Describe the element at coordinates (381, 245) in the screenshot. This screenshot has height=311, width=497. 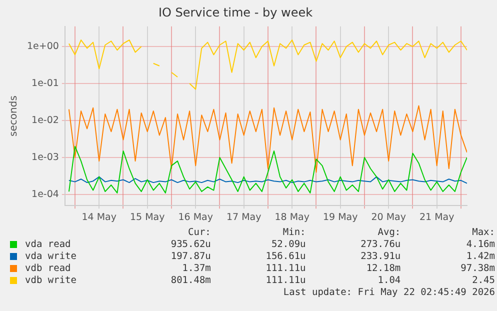
I see `text: 273.76u` at that location.